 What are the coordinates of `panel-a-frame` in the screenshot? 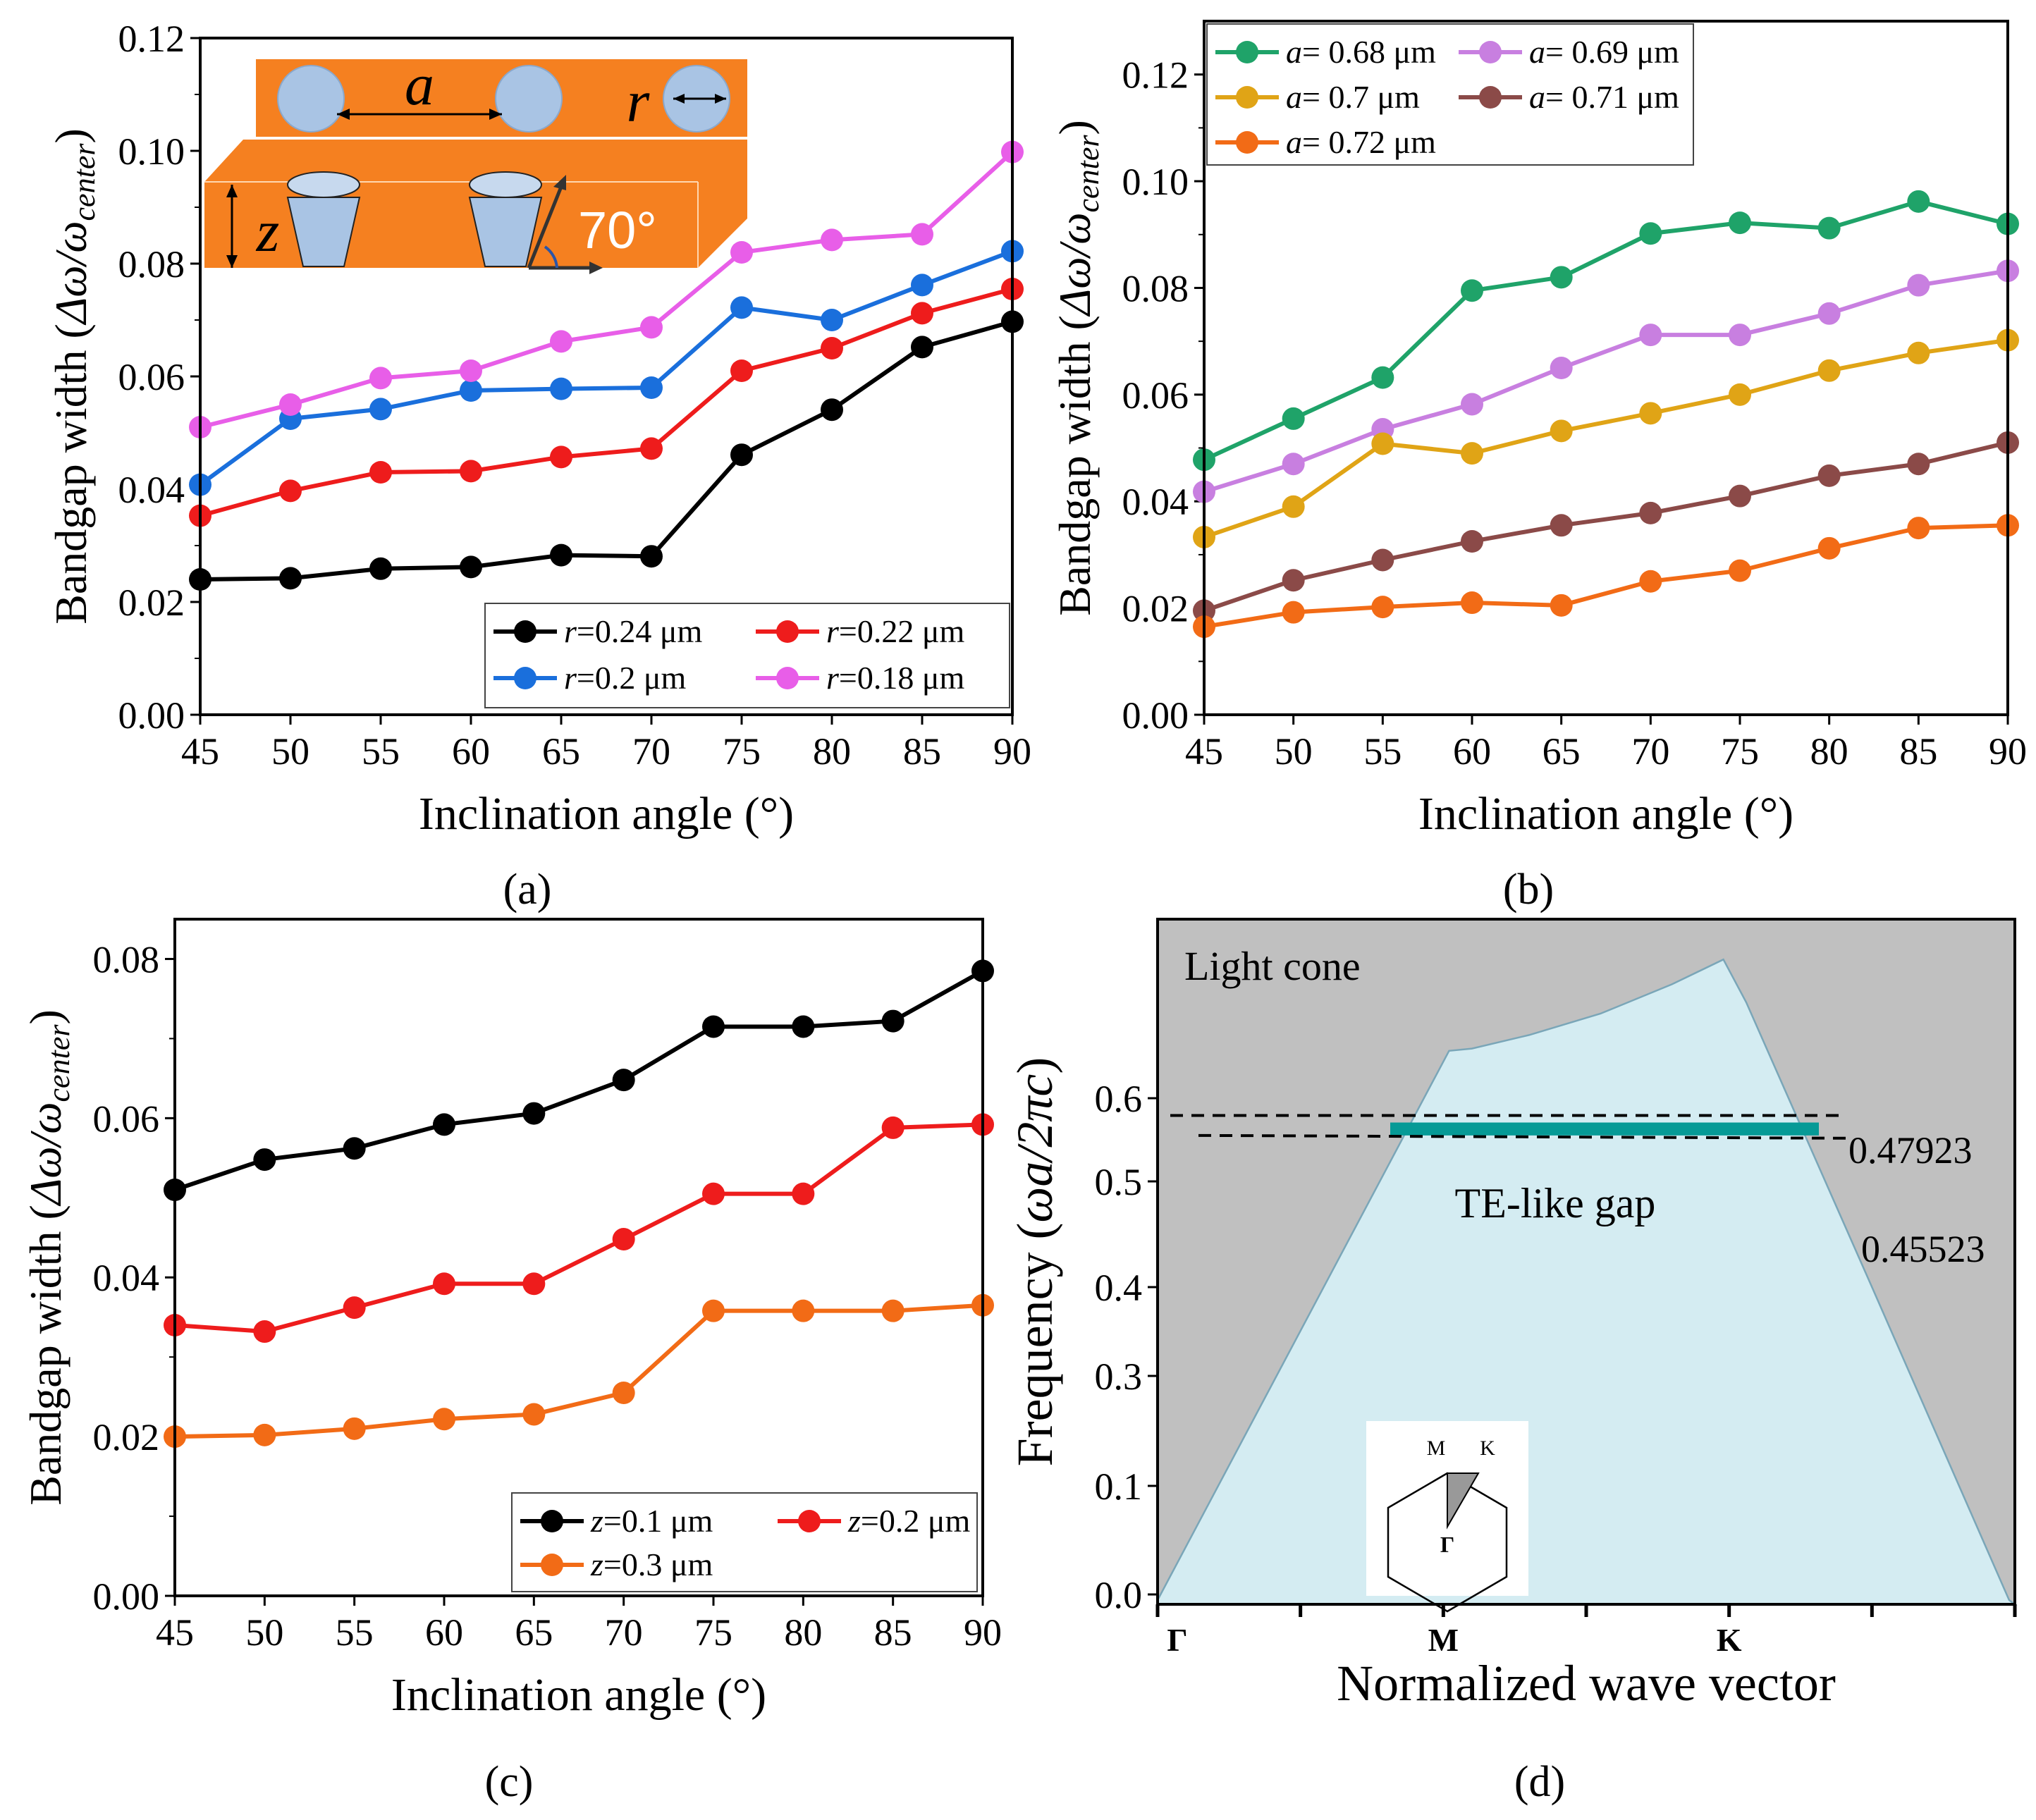 It's located at (606, 376).